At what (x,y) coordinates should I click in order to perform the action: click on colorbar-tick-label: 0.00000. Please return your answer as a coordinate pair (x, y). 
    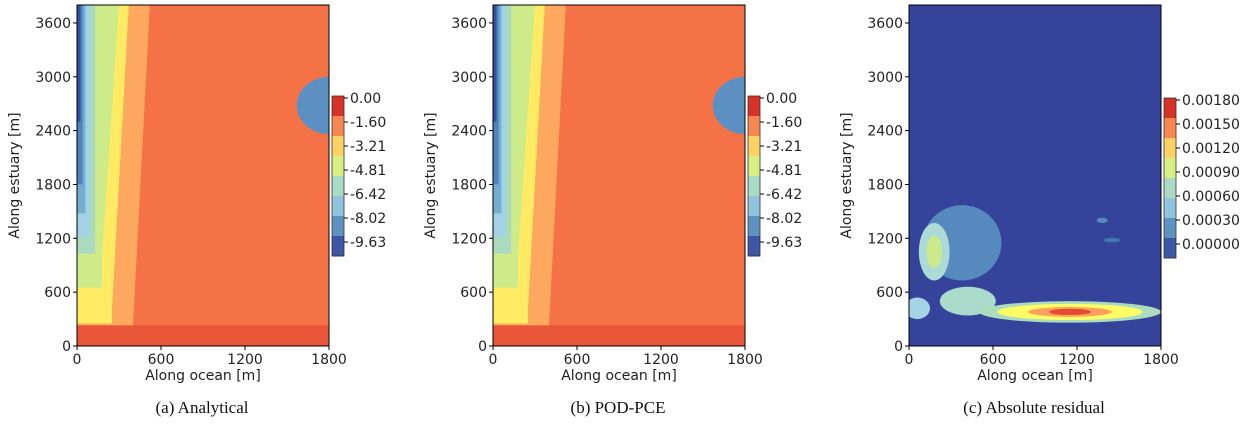
    Looking at the image, I should click on (1211, 245).